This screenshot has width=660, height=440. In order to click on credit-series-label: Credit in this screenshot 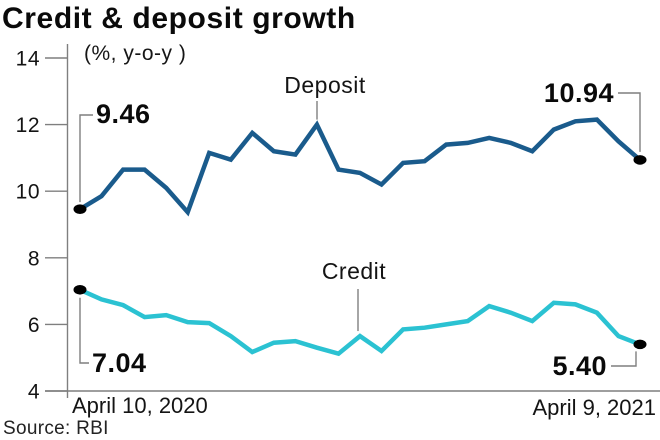, I will do `click(354, 271)`.